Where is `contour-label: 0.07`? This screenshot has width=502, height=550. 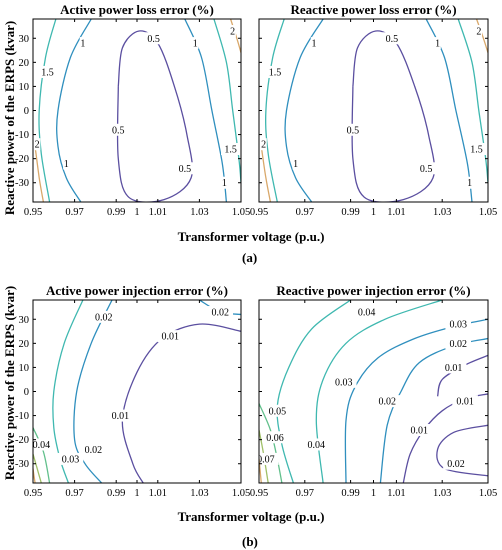 contour-label: 0.07 is located at coordinates (266, 459).